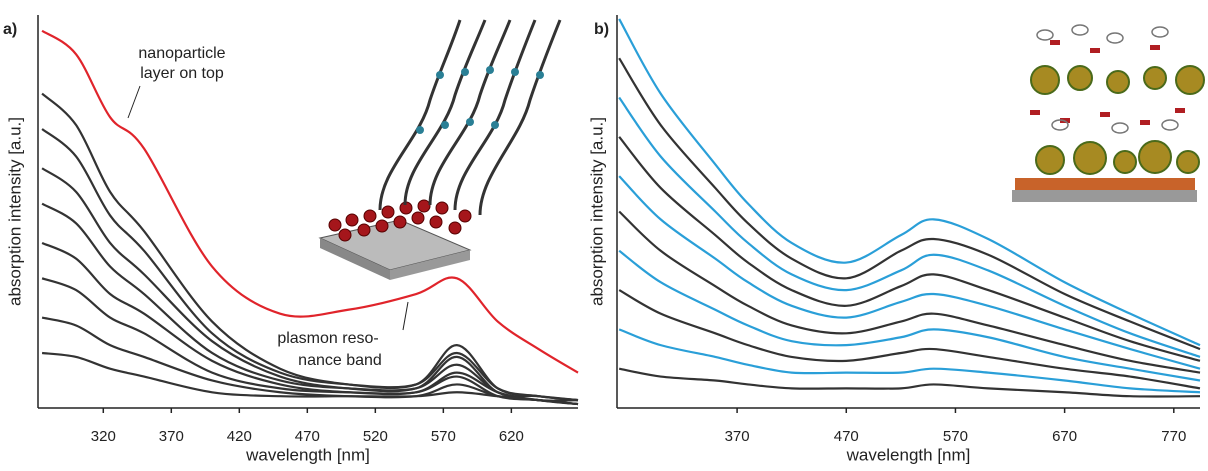 The width and height of the screenshot is (1208, 471). I want to click on annotation: nanoparticle, so click(181, 53).